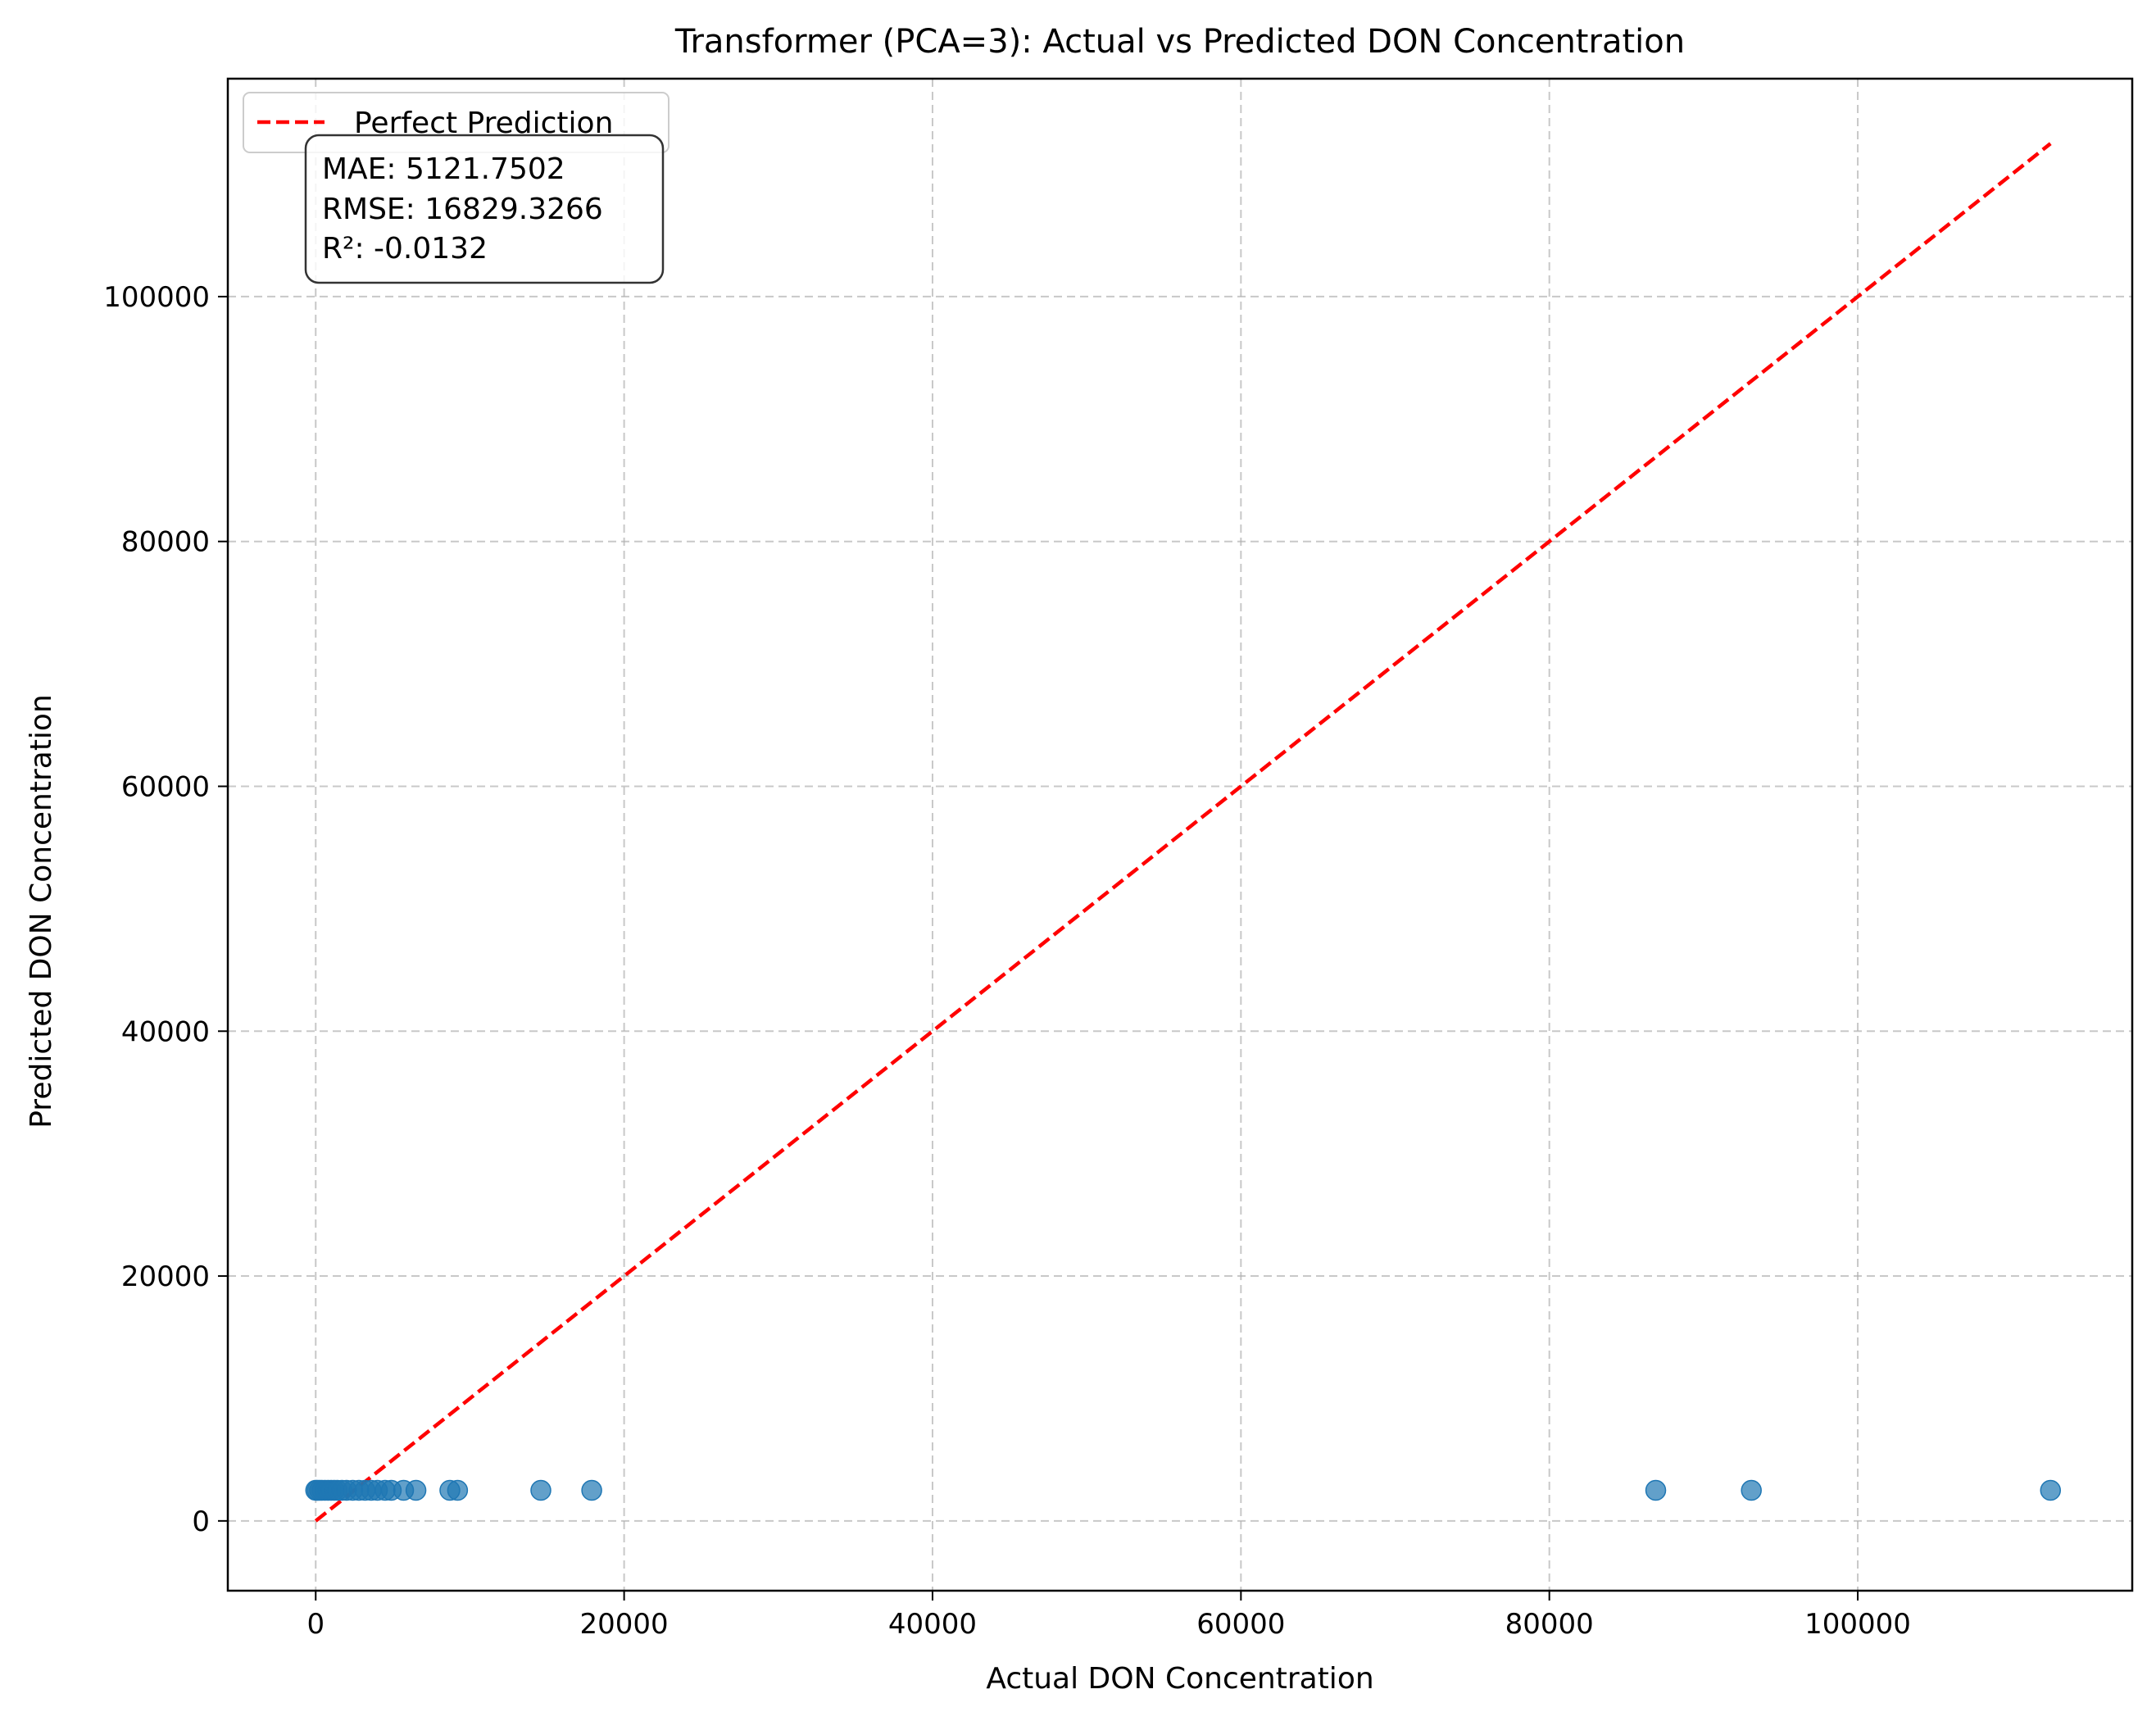  Describe the element at coordinates (405, 249) in the screenshot. I see `metric-r-squared: R²: -0.0132` at that location.